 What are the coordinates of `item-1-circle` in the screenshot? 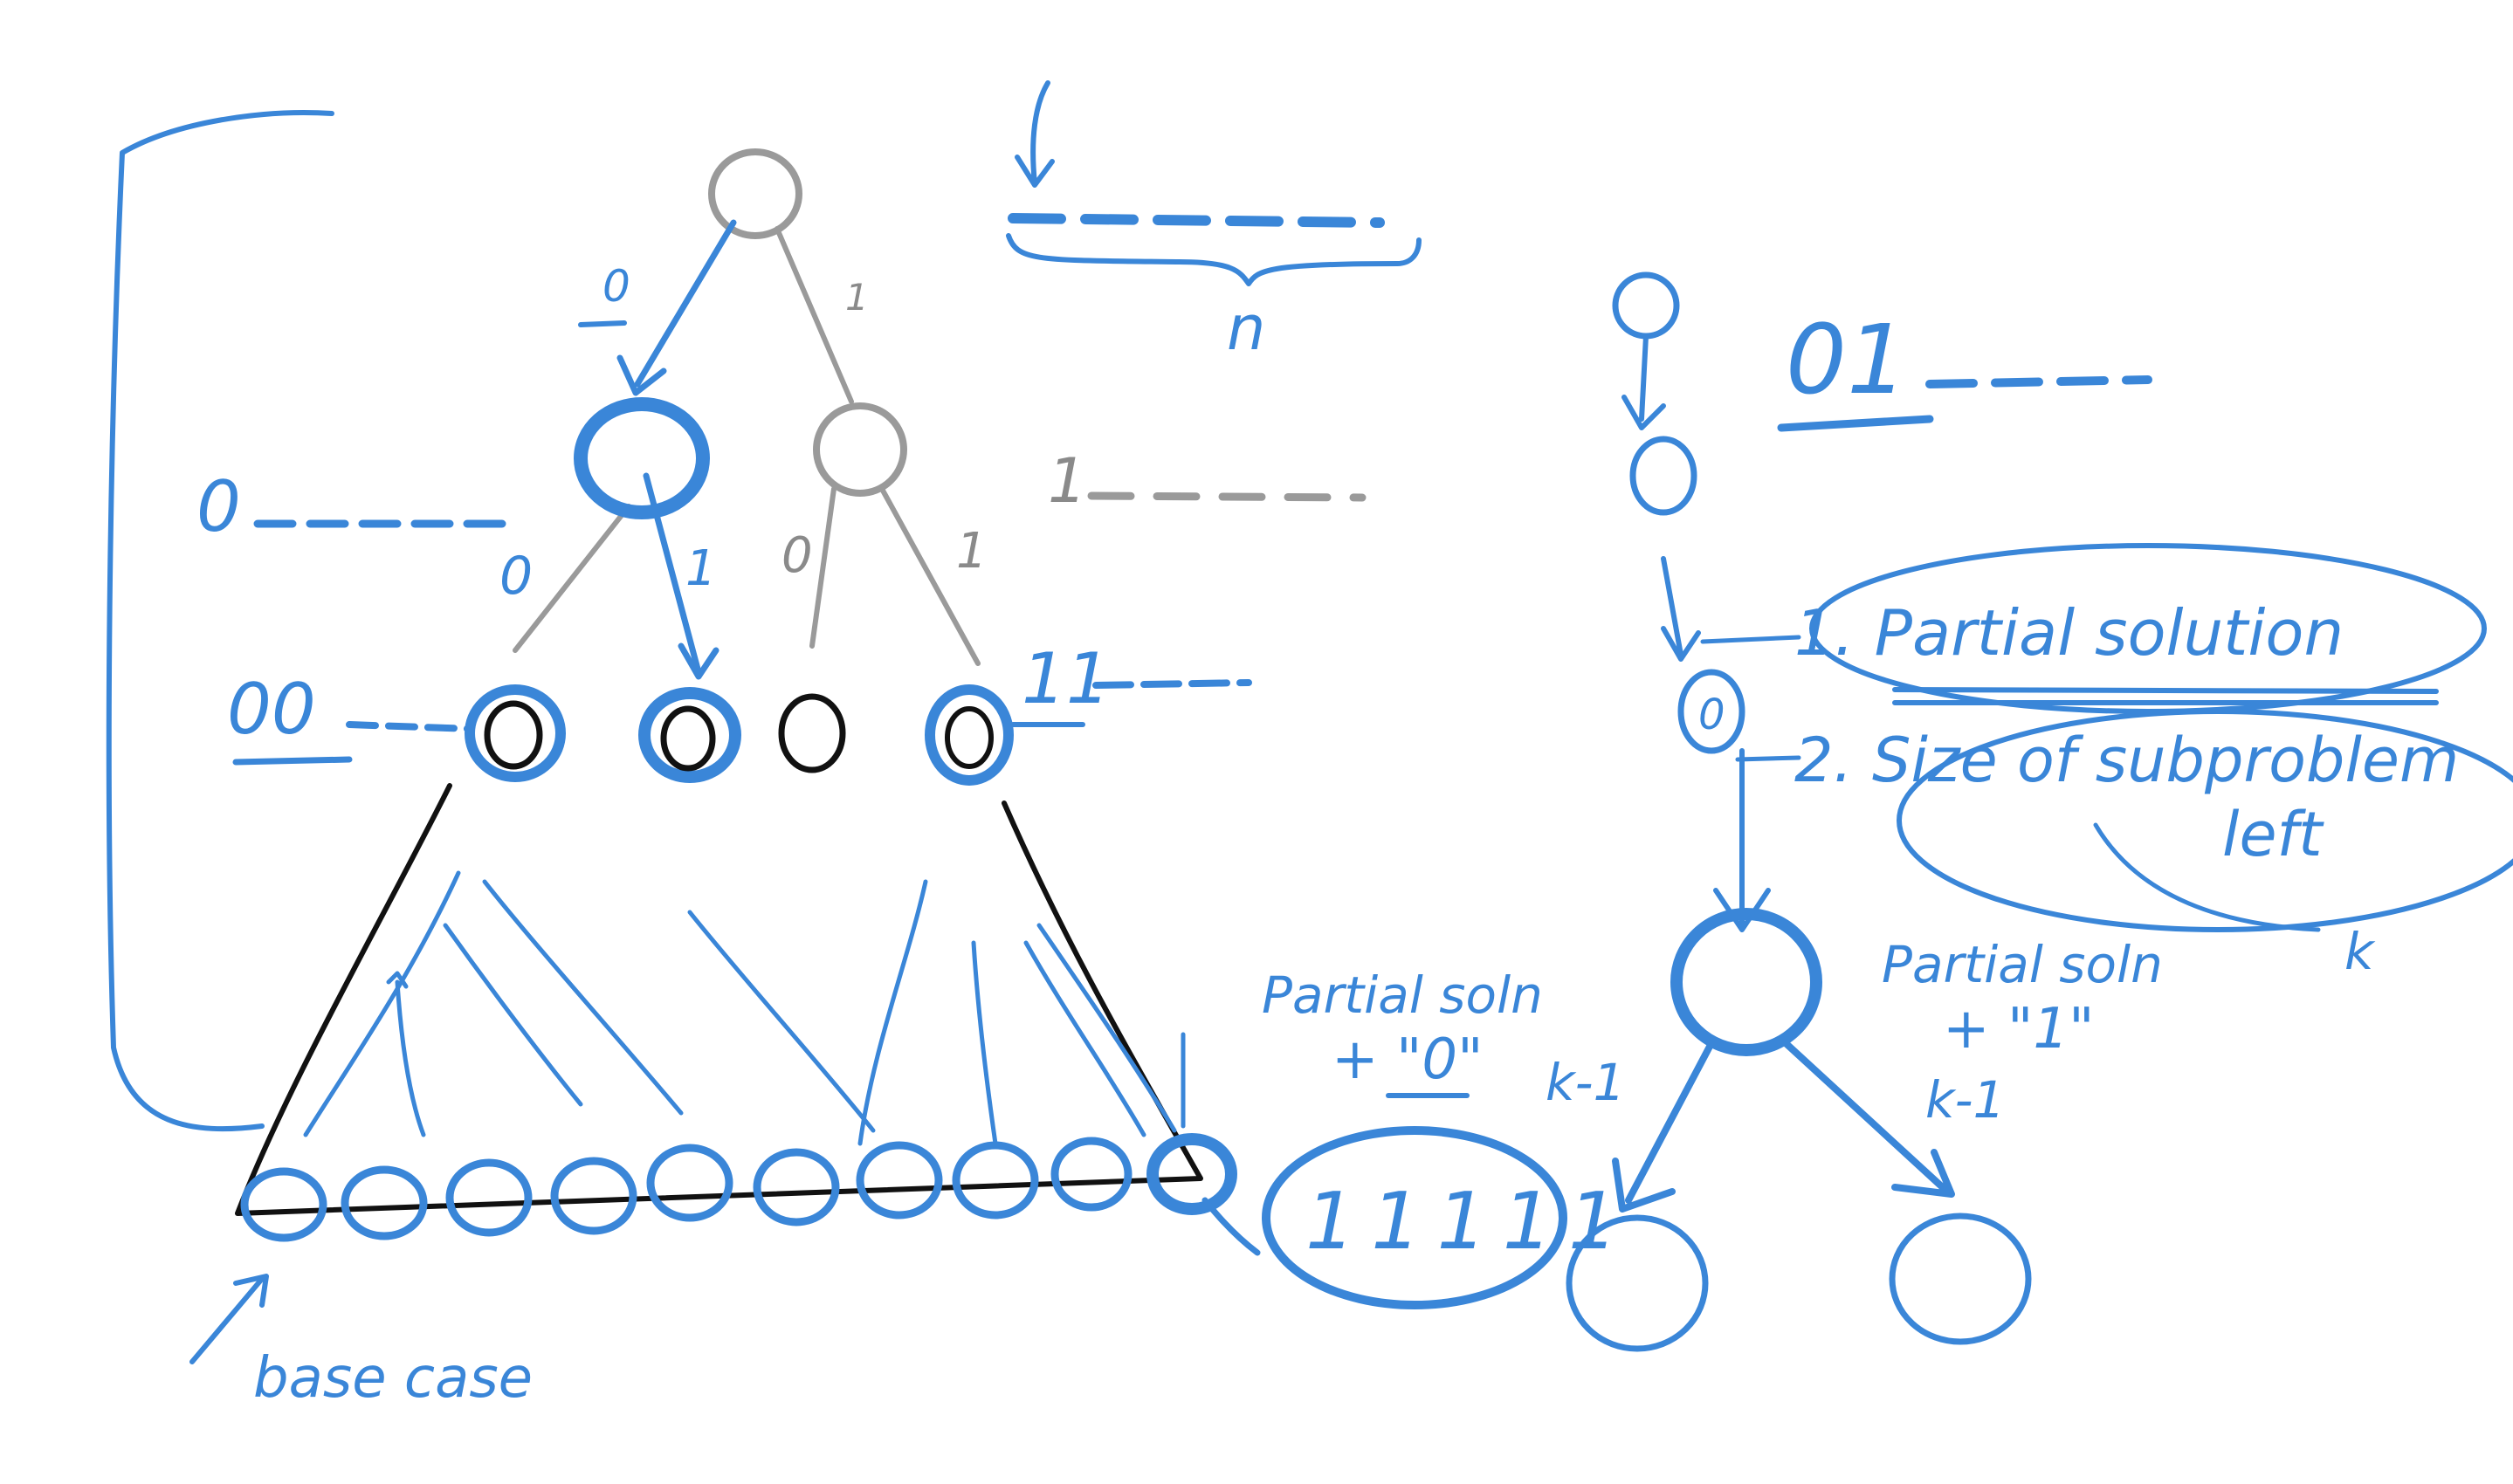 It's located at (2148, 628).